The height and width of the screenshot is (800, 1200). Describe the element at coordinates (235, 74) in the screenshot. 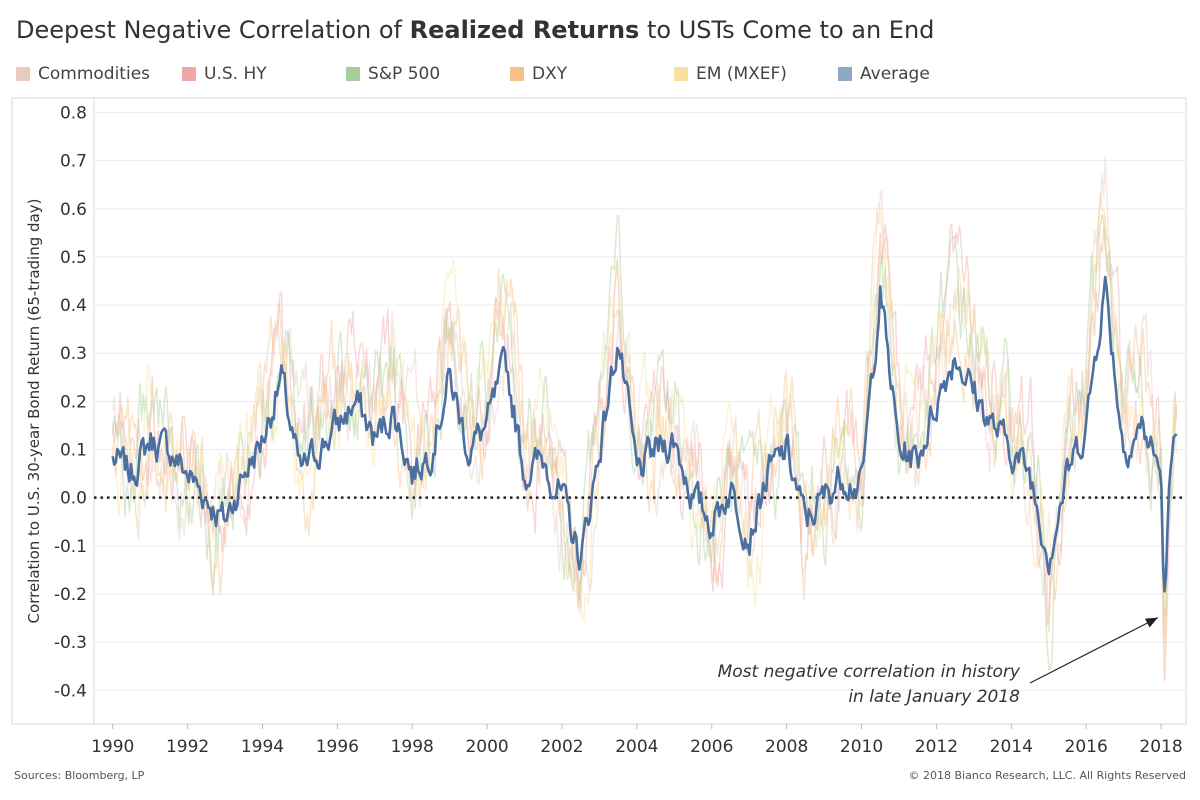

I see `legend-label-us-hy: U.S. HY` at that location.